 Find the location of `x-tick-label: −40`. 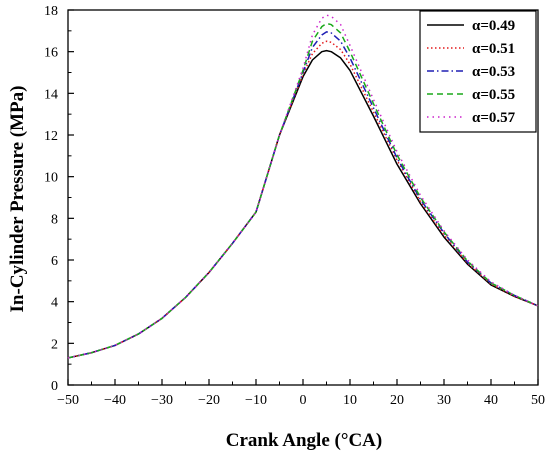

x-tick-label: −40 is located at coordinates (115, 400).